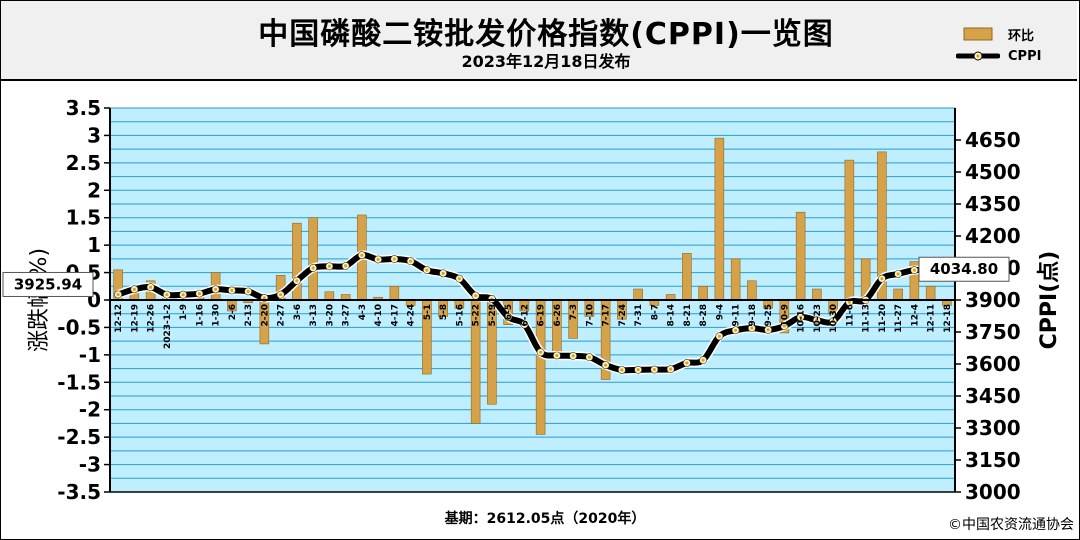 This screenshot has height=540, width=1080. What do you see at coordinates (545, 519) in the screenshot?
I see `base-period-note: 基期：2612.05点（2020年）` at bounding box center [545, 519].